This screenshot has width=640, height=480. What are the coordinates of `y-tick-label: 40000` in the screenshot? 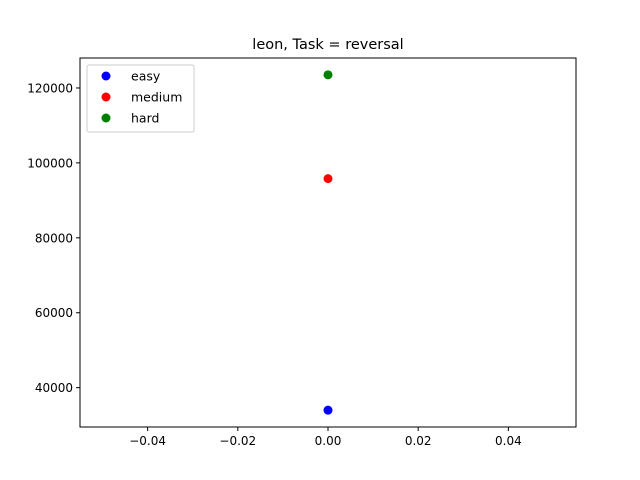 It's located at (54, 388).